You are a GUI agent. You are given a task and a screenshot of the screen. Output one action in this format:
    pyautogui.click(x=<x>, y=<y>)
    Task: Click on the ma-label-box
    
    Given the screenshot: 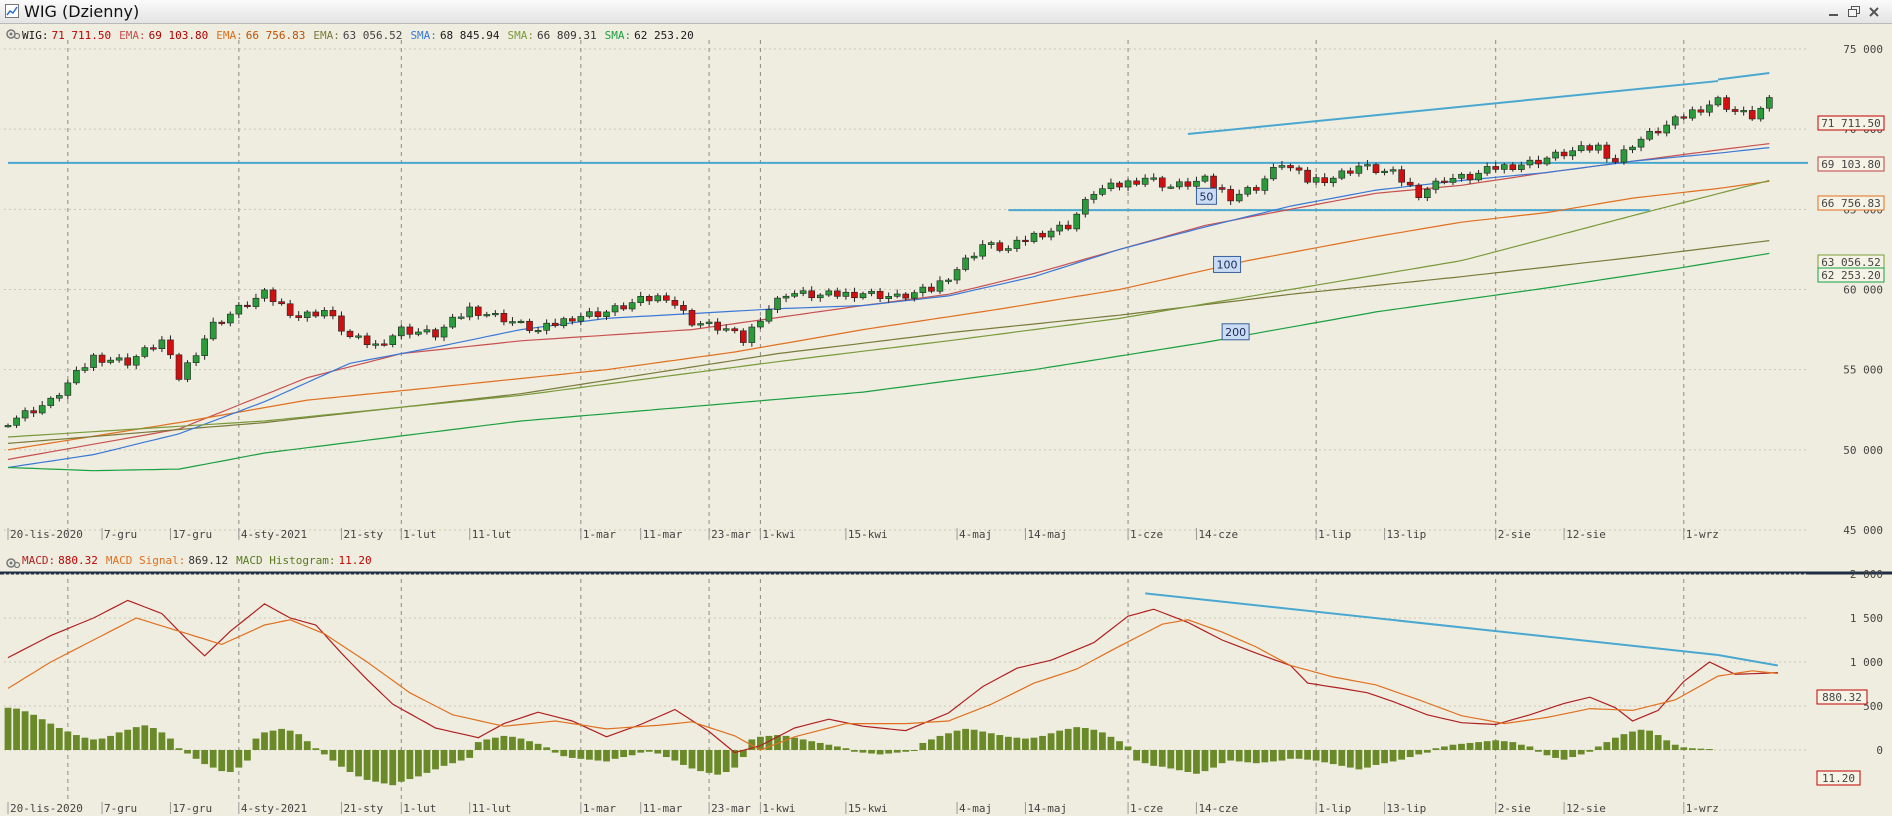 What is the action you would take?
    pyautogui.click(x=1227, y=264)
    